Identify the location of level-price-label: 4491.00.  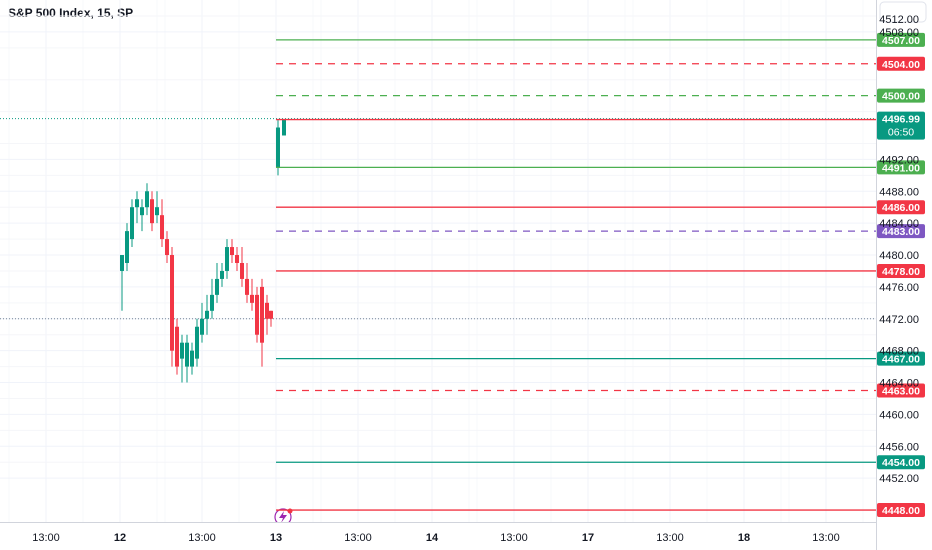
(901, 167).